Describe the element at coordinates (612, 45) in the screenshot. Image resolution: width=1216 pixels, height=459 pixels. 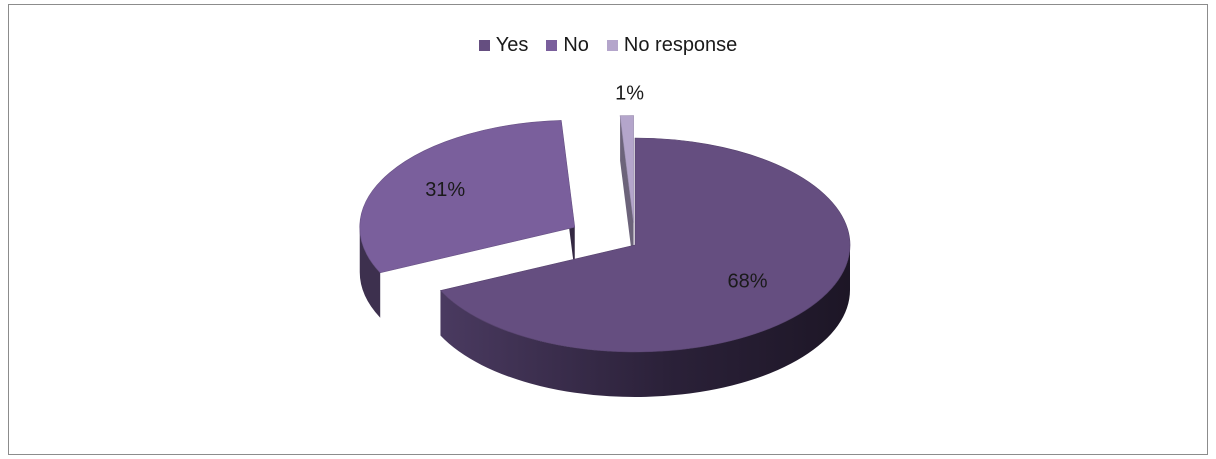
I see `legend-swatch-no-response` at that location.